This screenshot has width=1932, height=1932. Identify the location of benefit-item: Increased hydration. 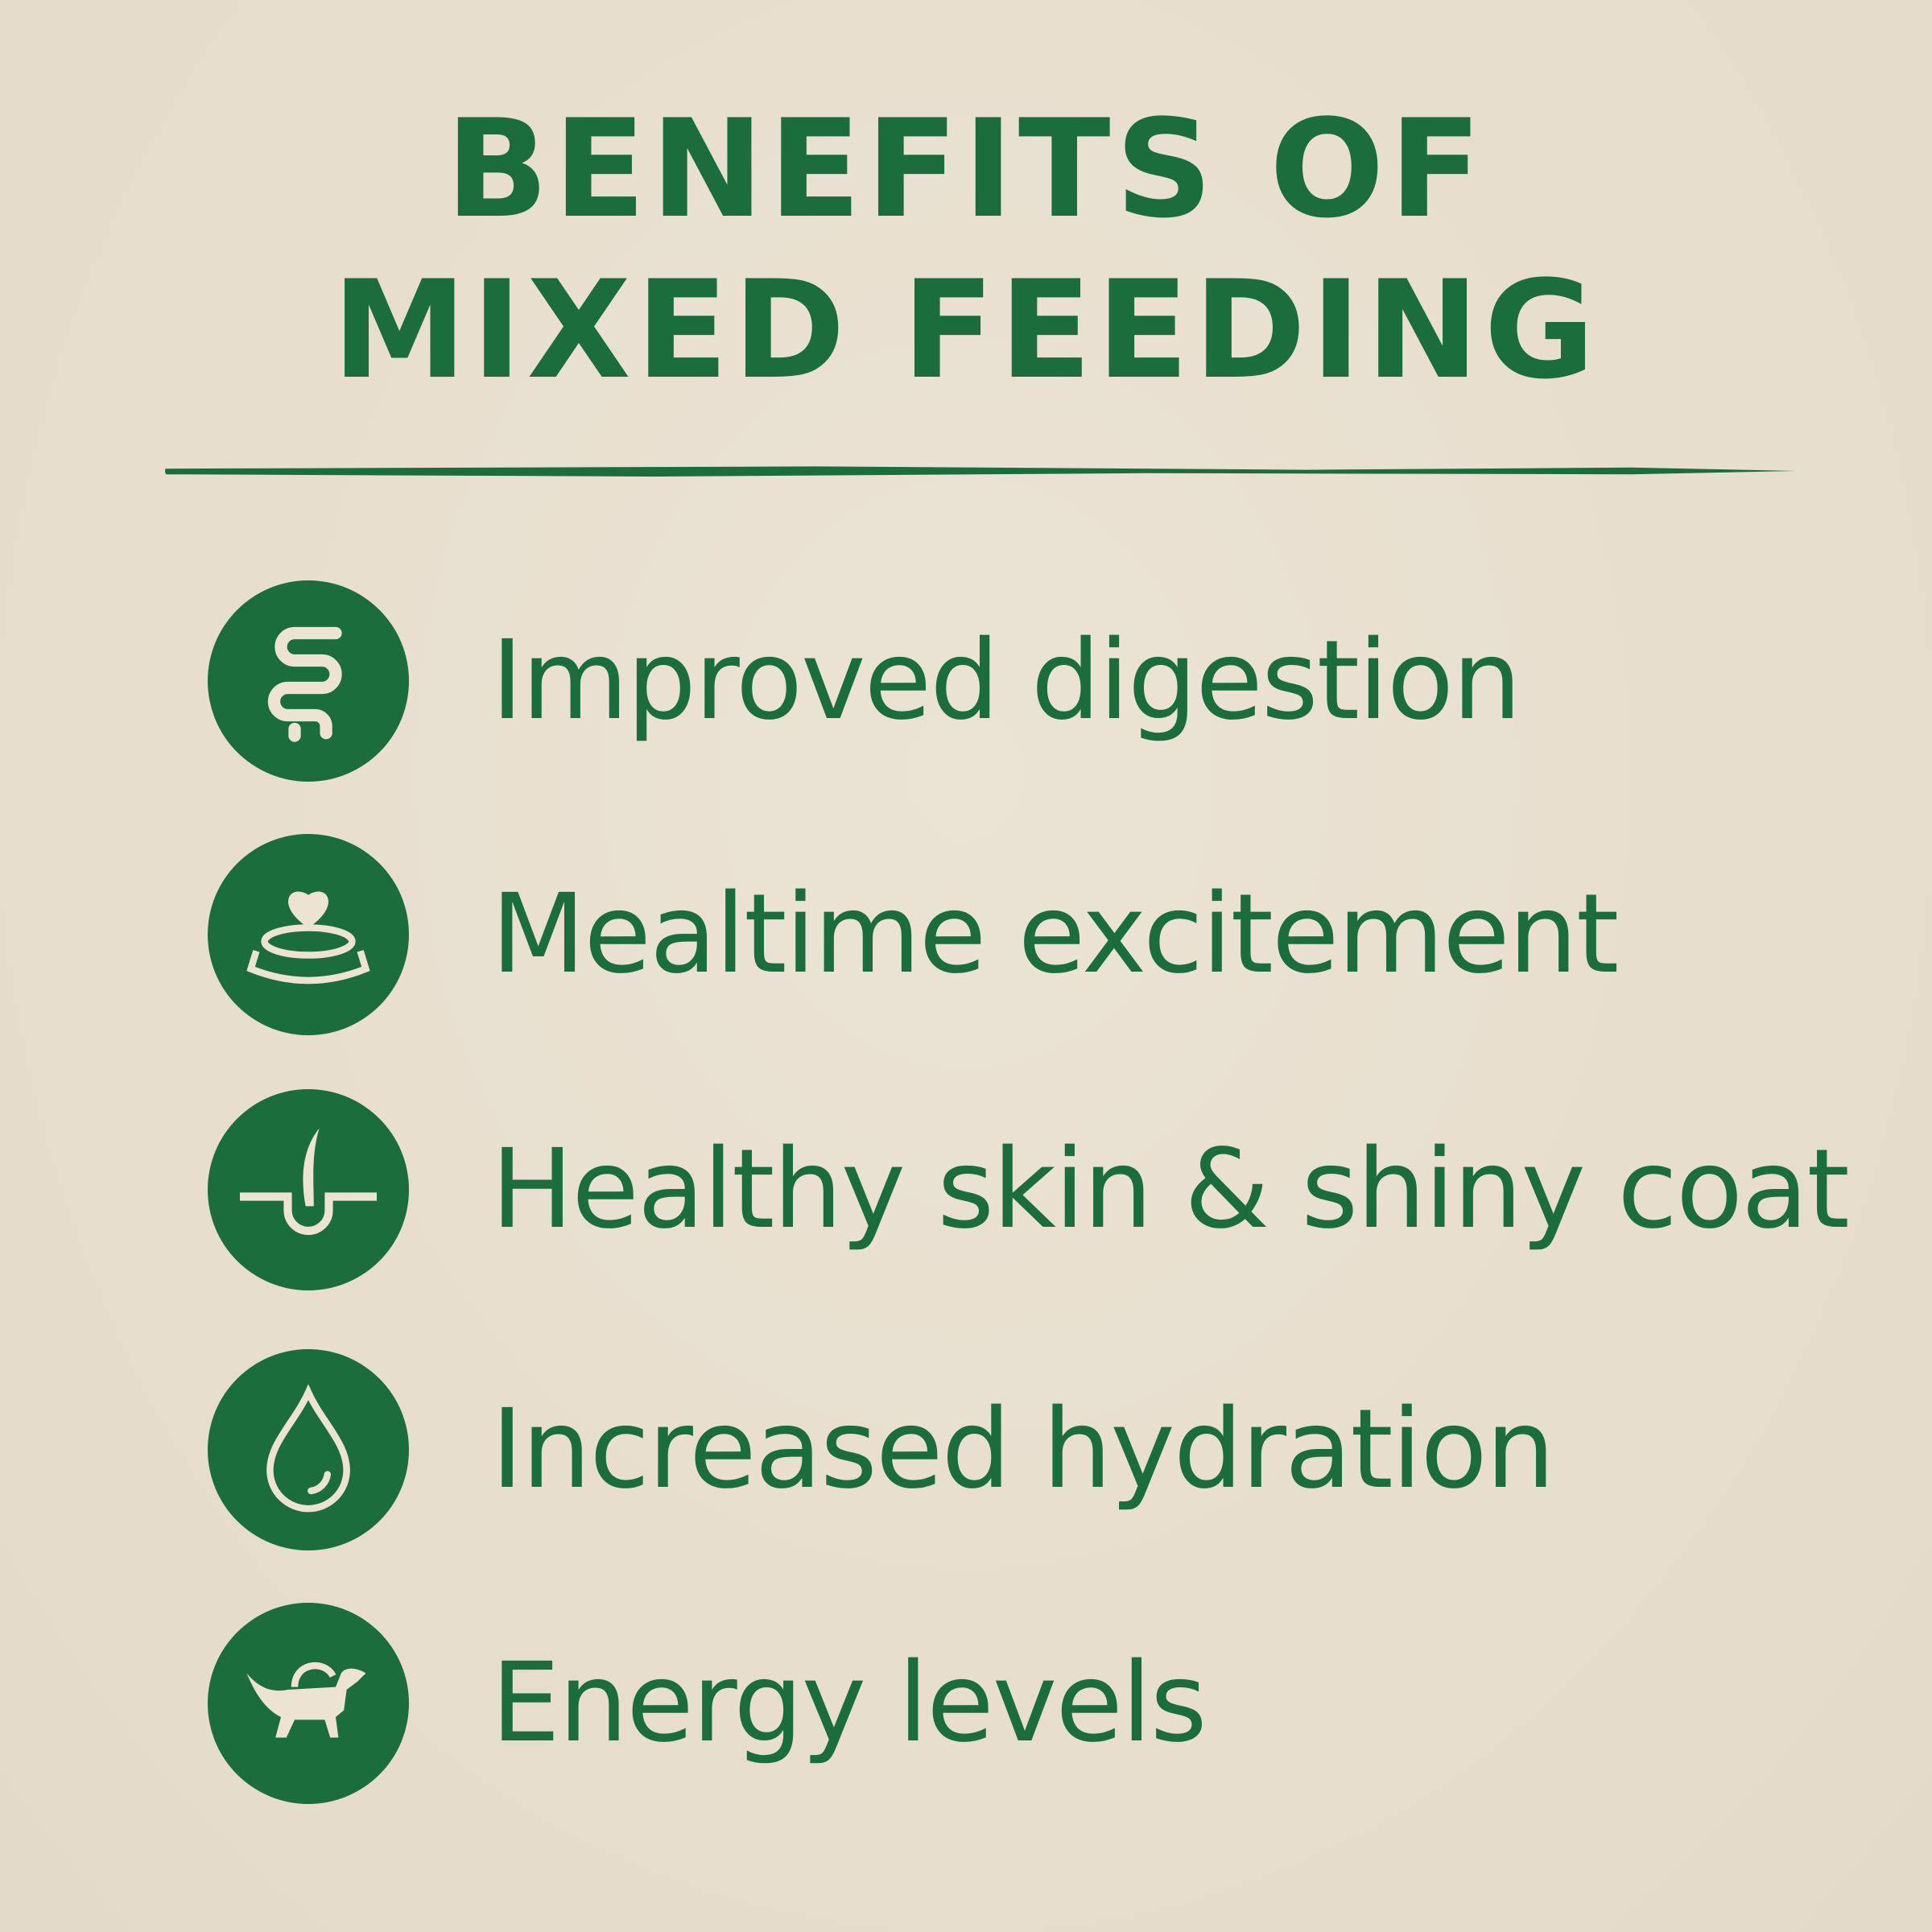
(882, 1449).